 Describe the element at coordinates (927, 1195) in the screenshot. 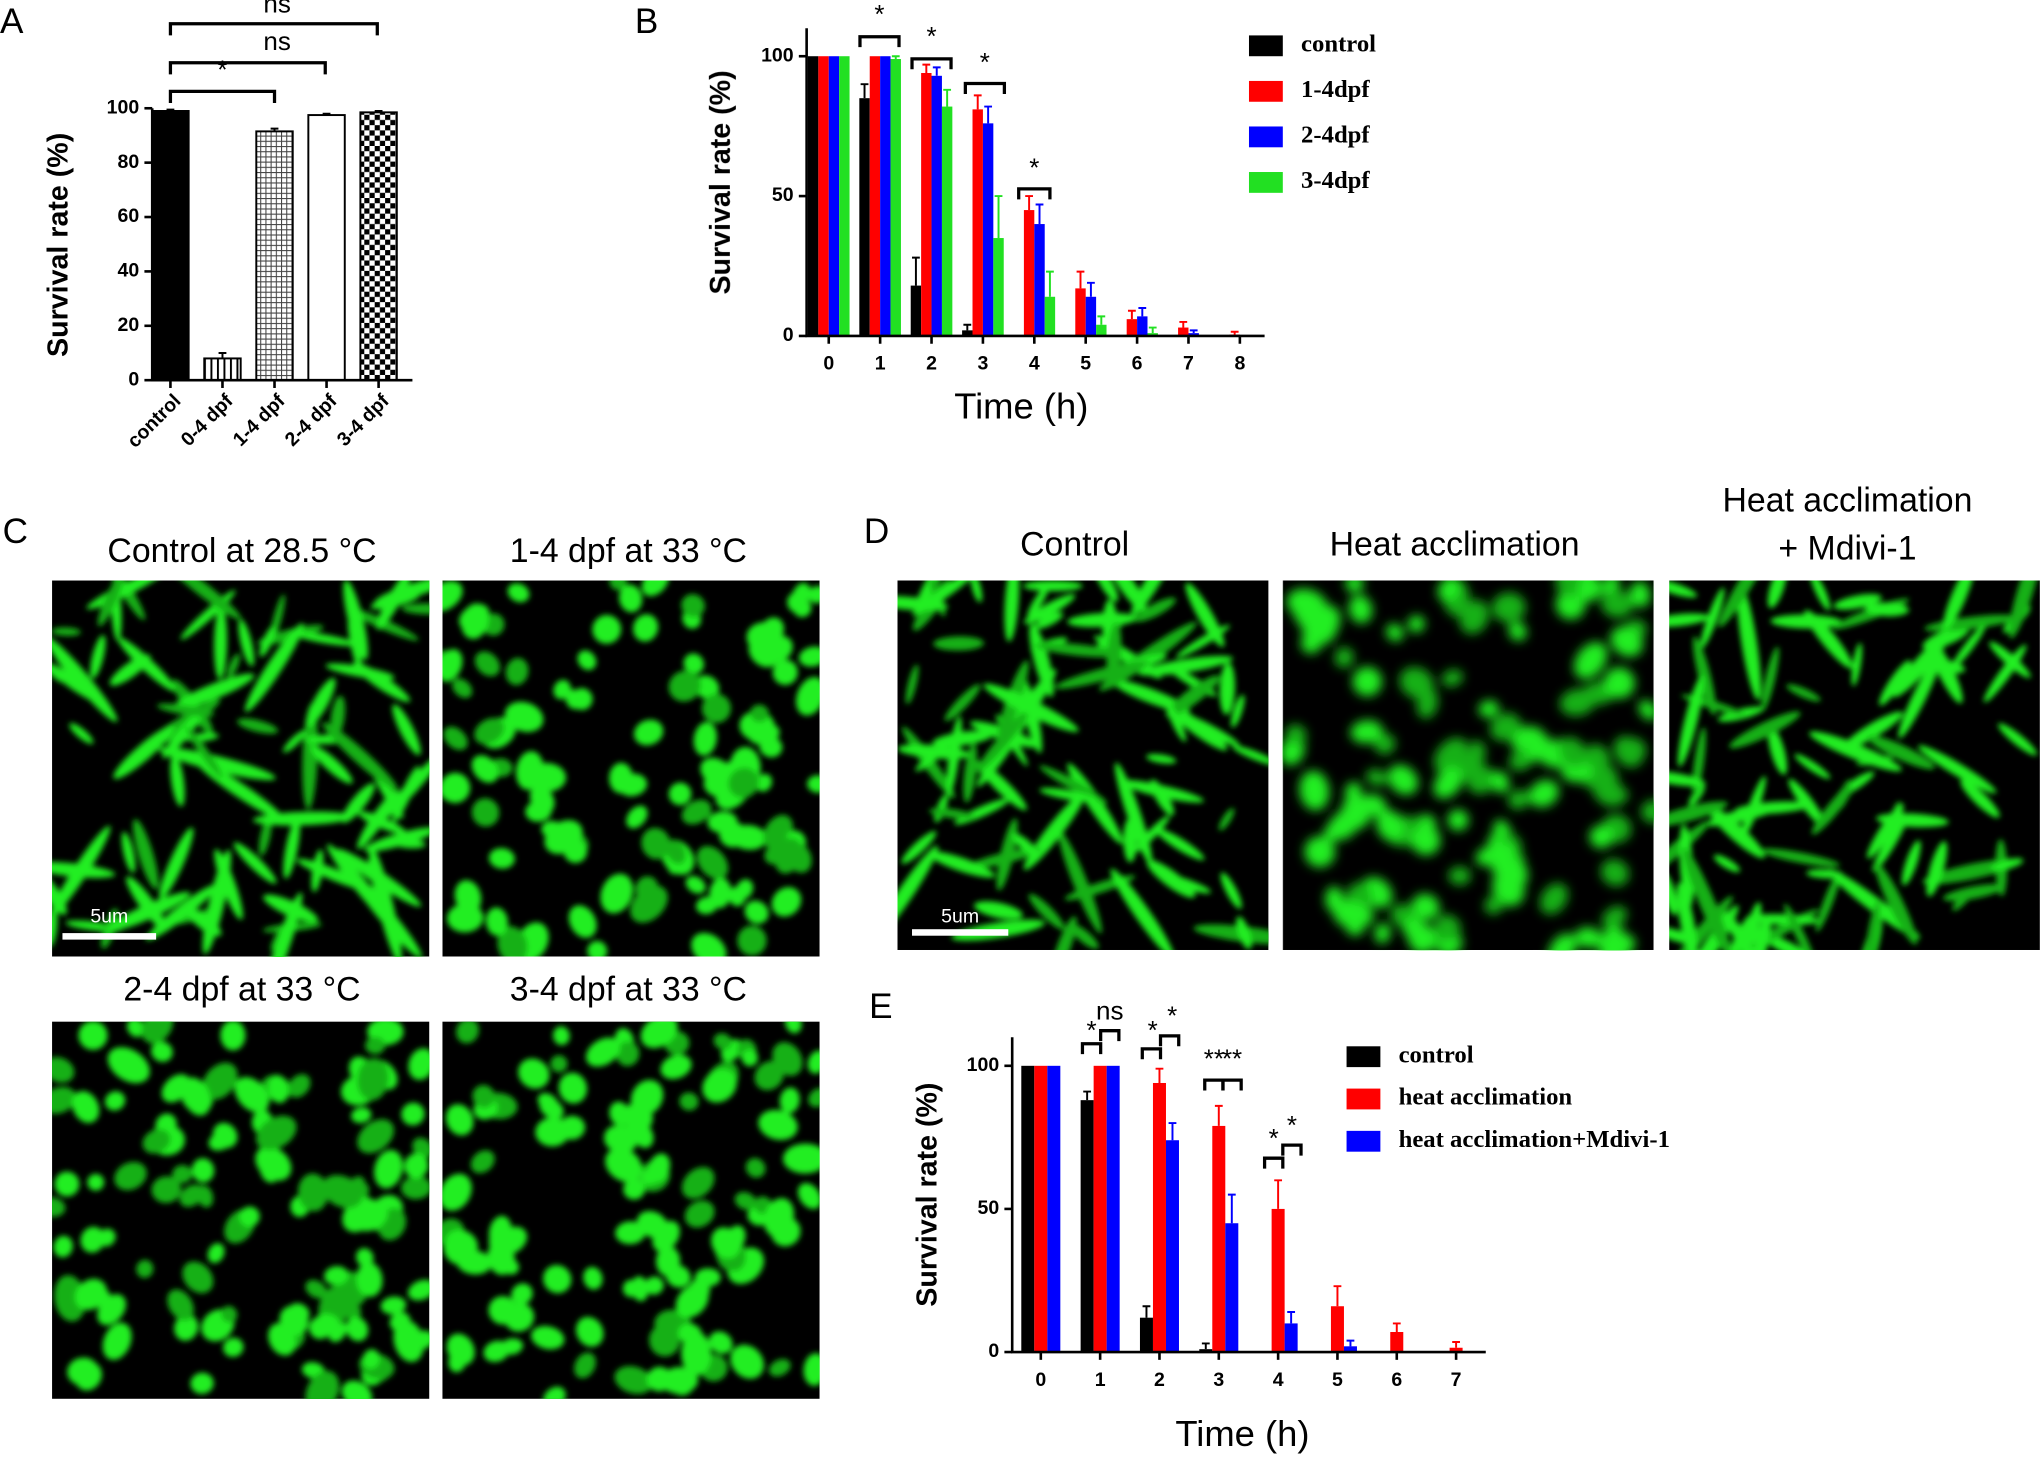

I see `y-axis-label: Survival rate (%)` at that location.